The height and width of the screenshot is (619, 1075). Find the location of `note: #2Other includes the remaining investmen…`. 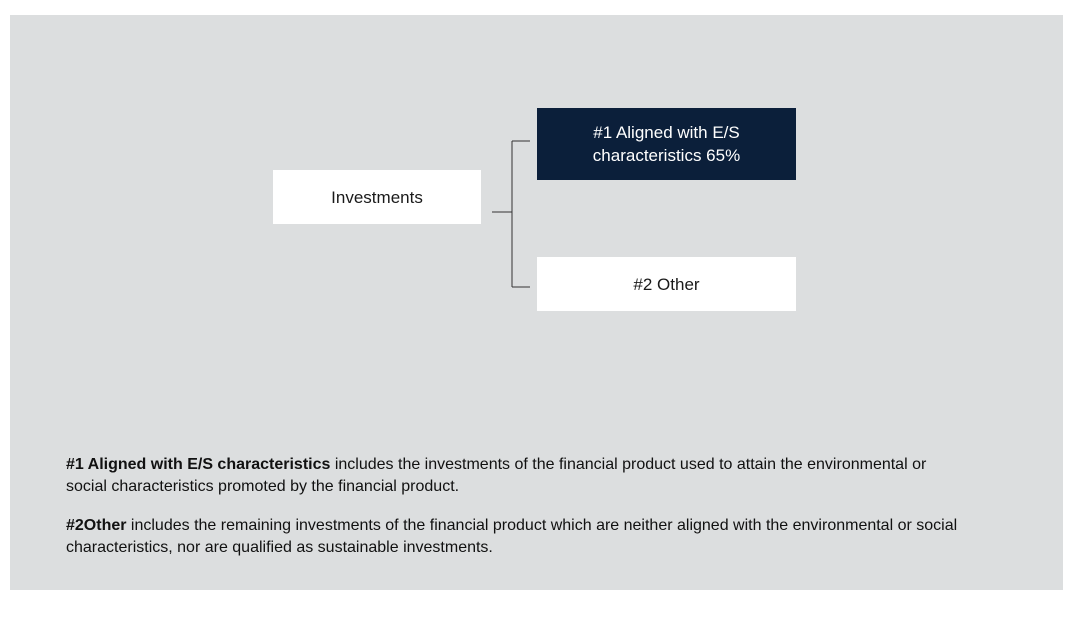

note: #2Other includes the remaining investmen… is located at coordinates (516, 537).